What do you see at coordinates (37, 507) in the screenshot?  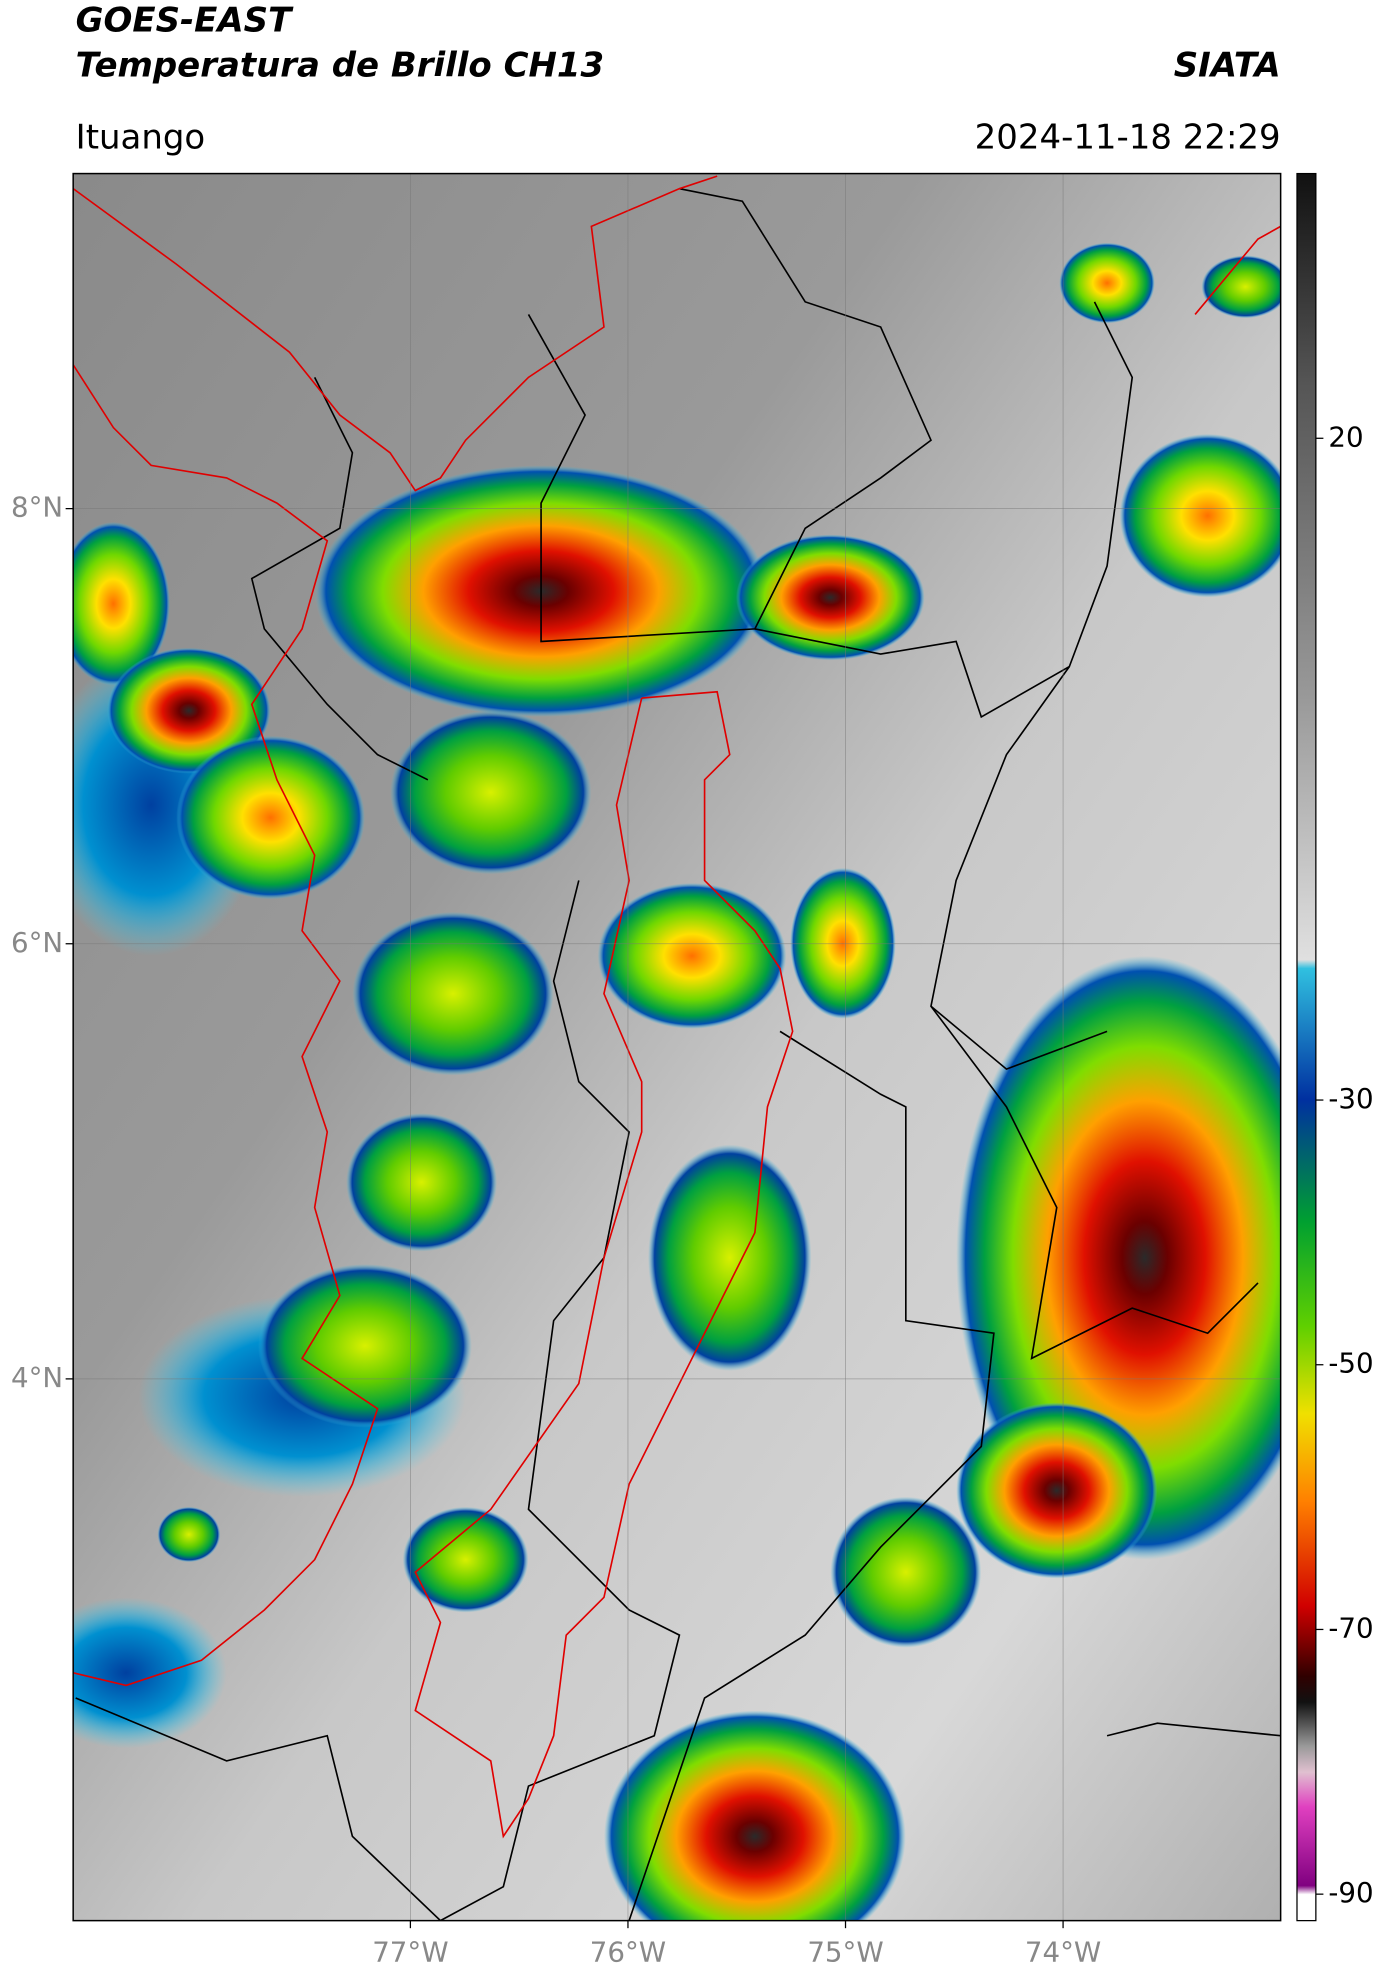 I see `y-tick-label: 8°N` at bounding box center [37, 507].